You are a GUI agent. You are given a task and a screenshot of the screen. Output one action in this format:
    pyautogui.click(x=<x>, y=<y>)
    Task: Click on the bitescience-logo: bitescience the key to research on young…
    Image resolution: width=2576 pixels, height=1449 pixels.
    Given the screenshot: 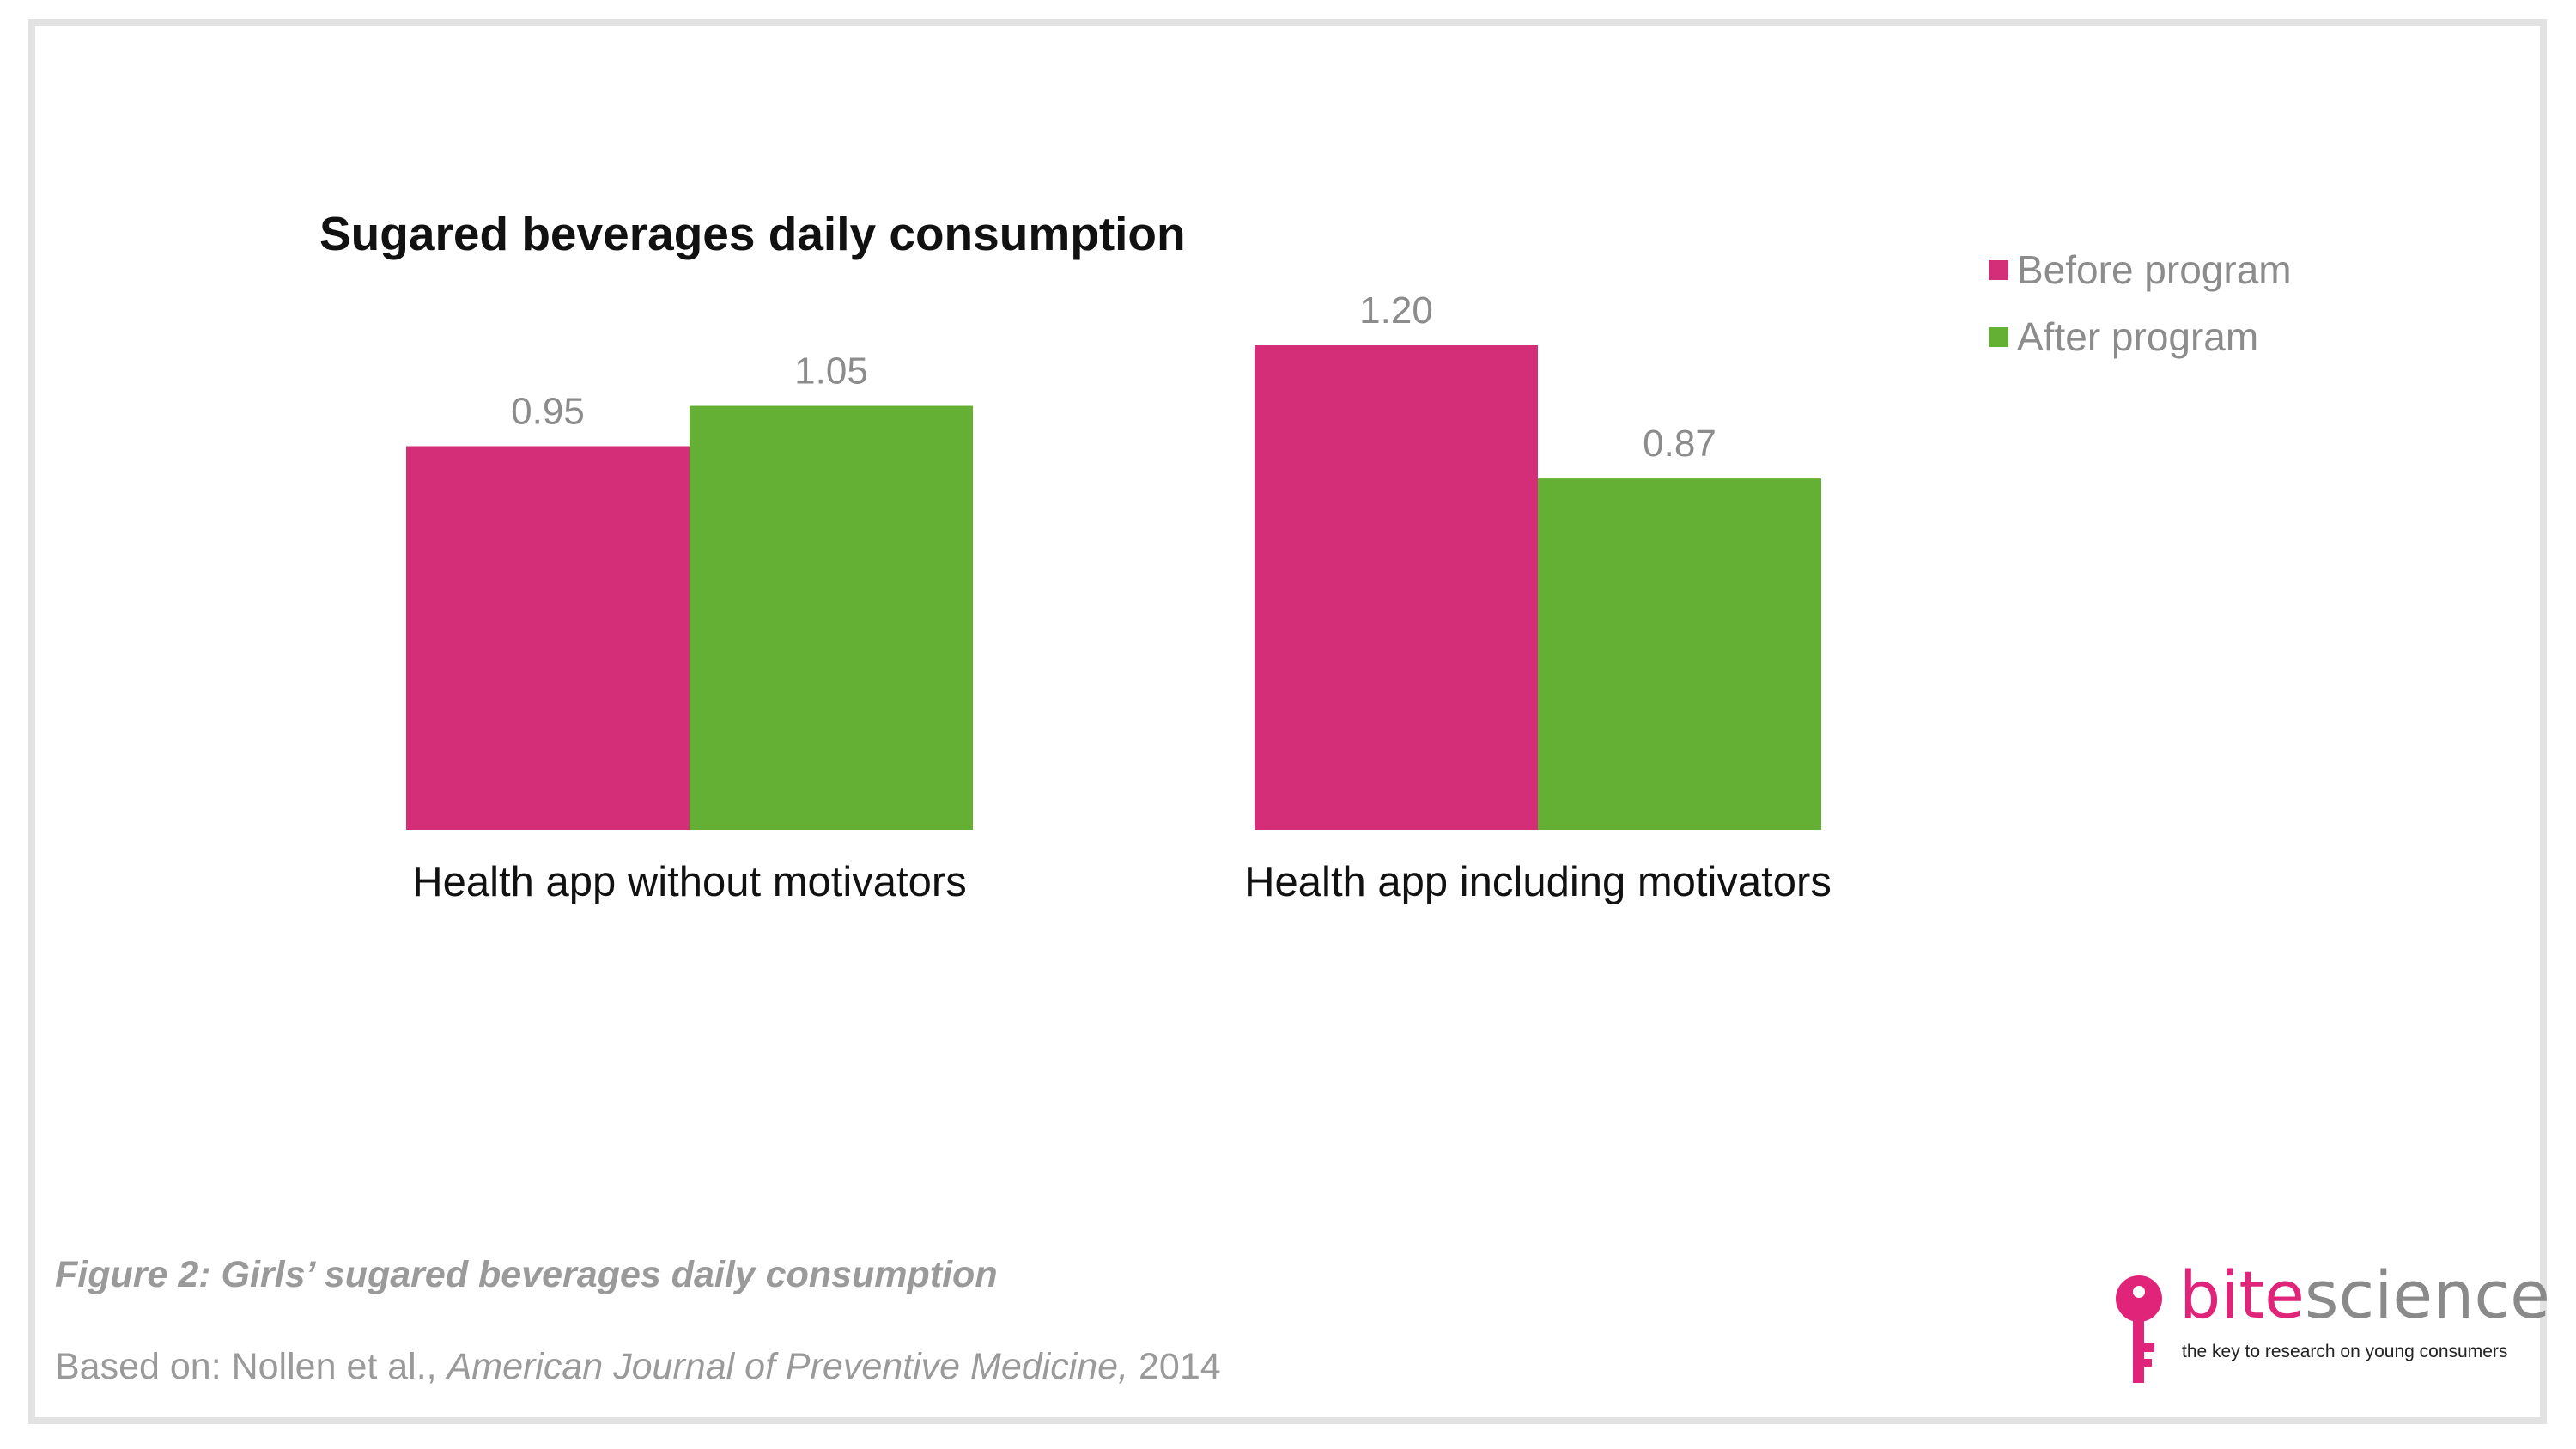 What is the action you would take?
    pyautogui.click(x=2331, y=1327)
    